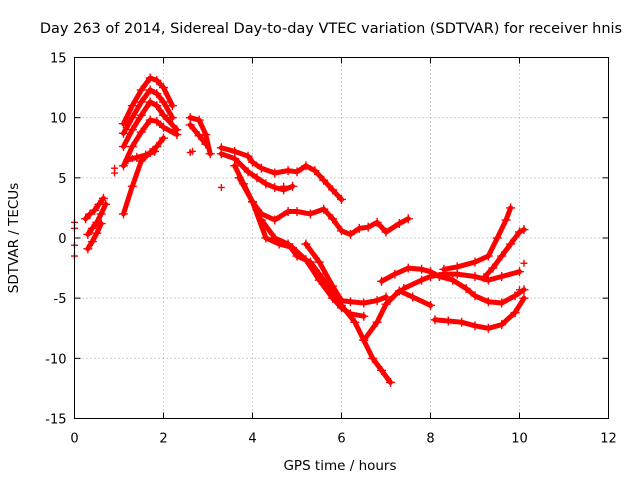 The image size is (640, 480). Describe the element at coordinates (519, 439) in the screenshot. I see `x-tick-label: 10` at that location.